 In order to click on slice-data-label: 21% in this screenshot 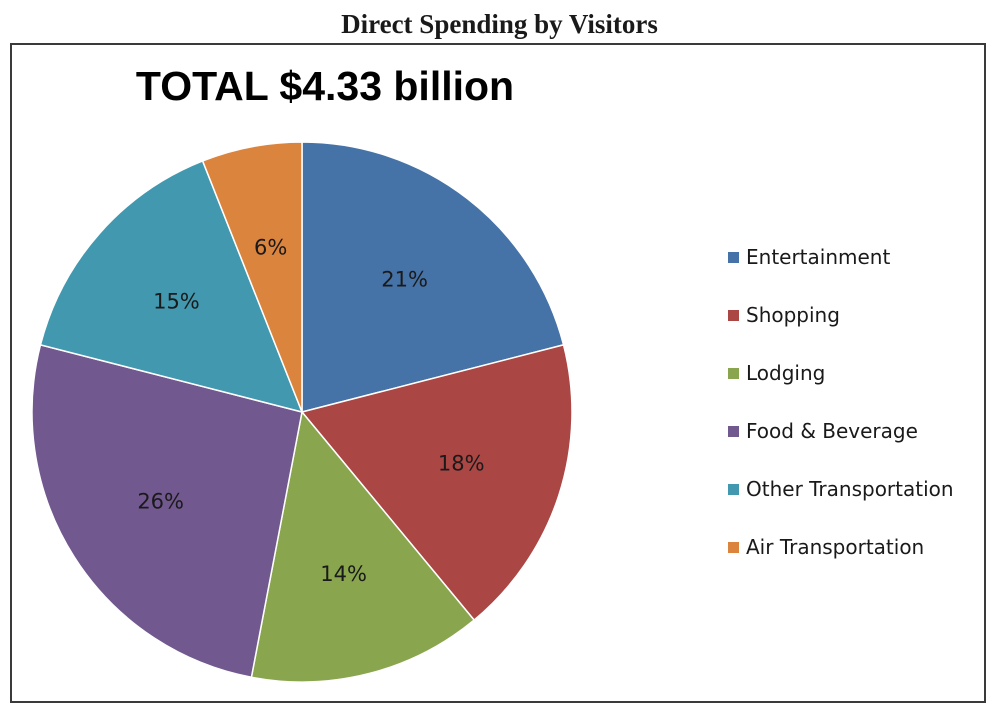, I will do `click(404, 280)`.